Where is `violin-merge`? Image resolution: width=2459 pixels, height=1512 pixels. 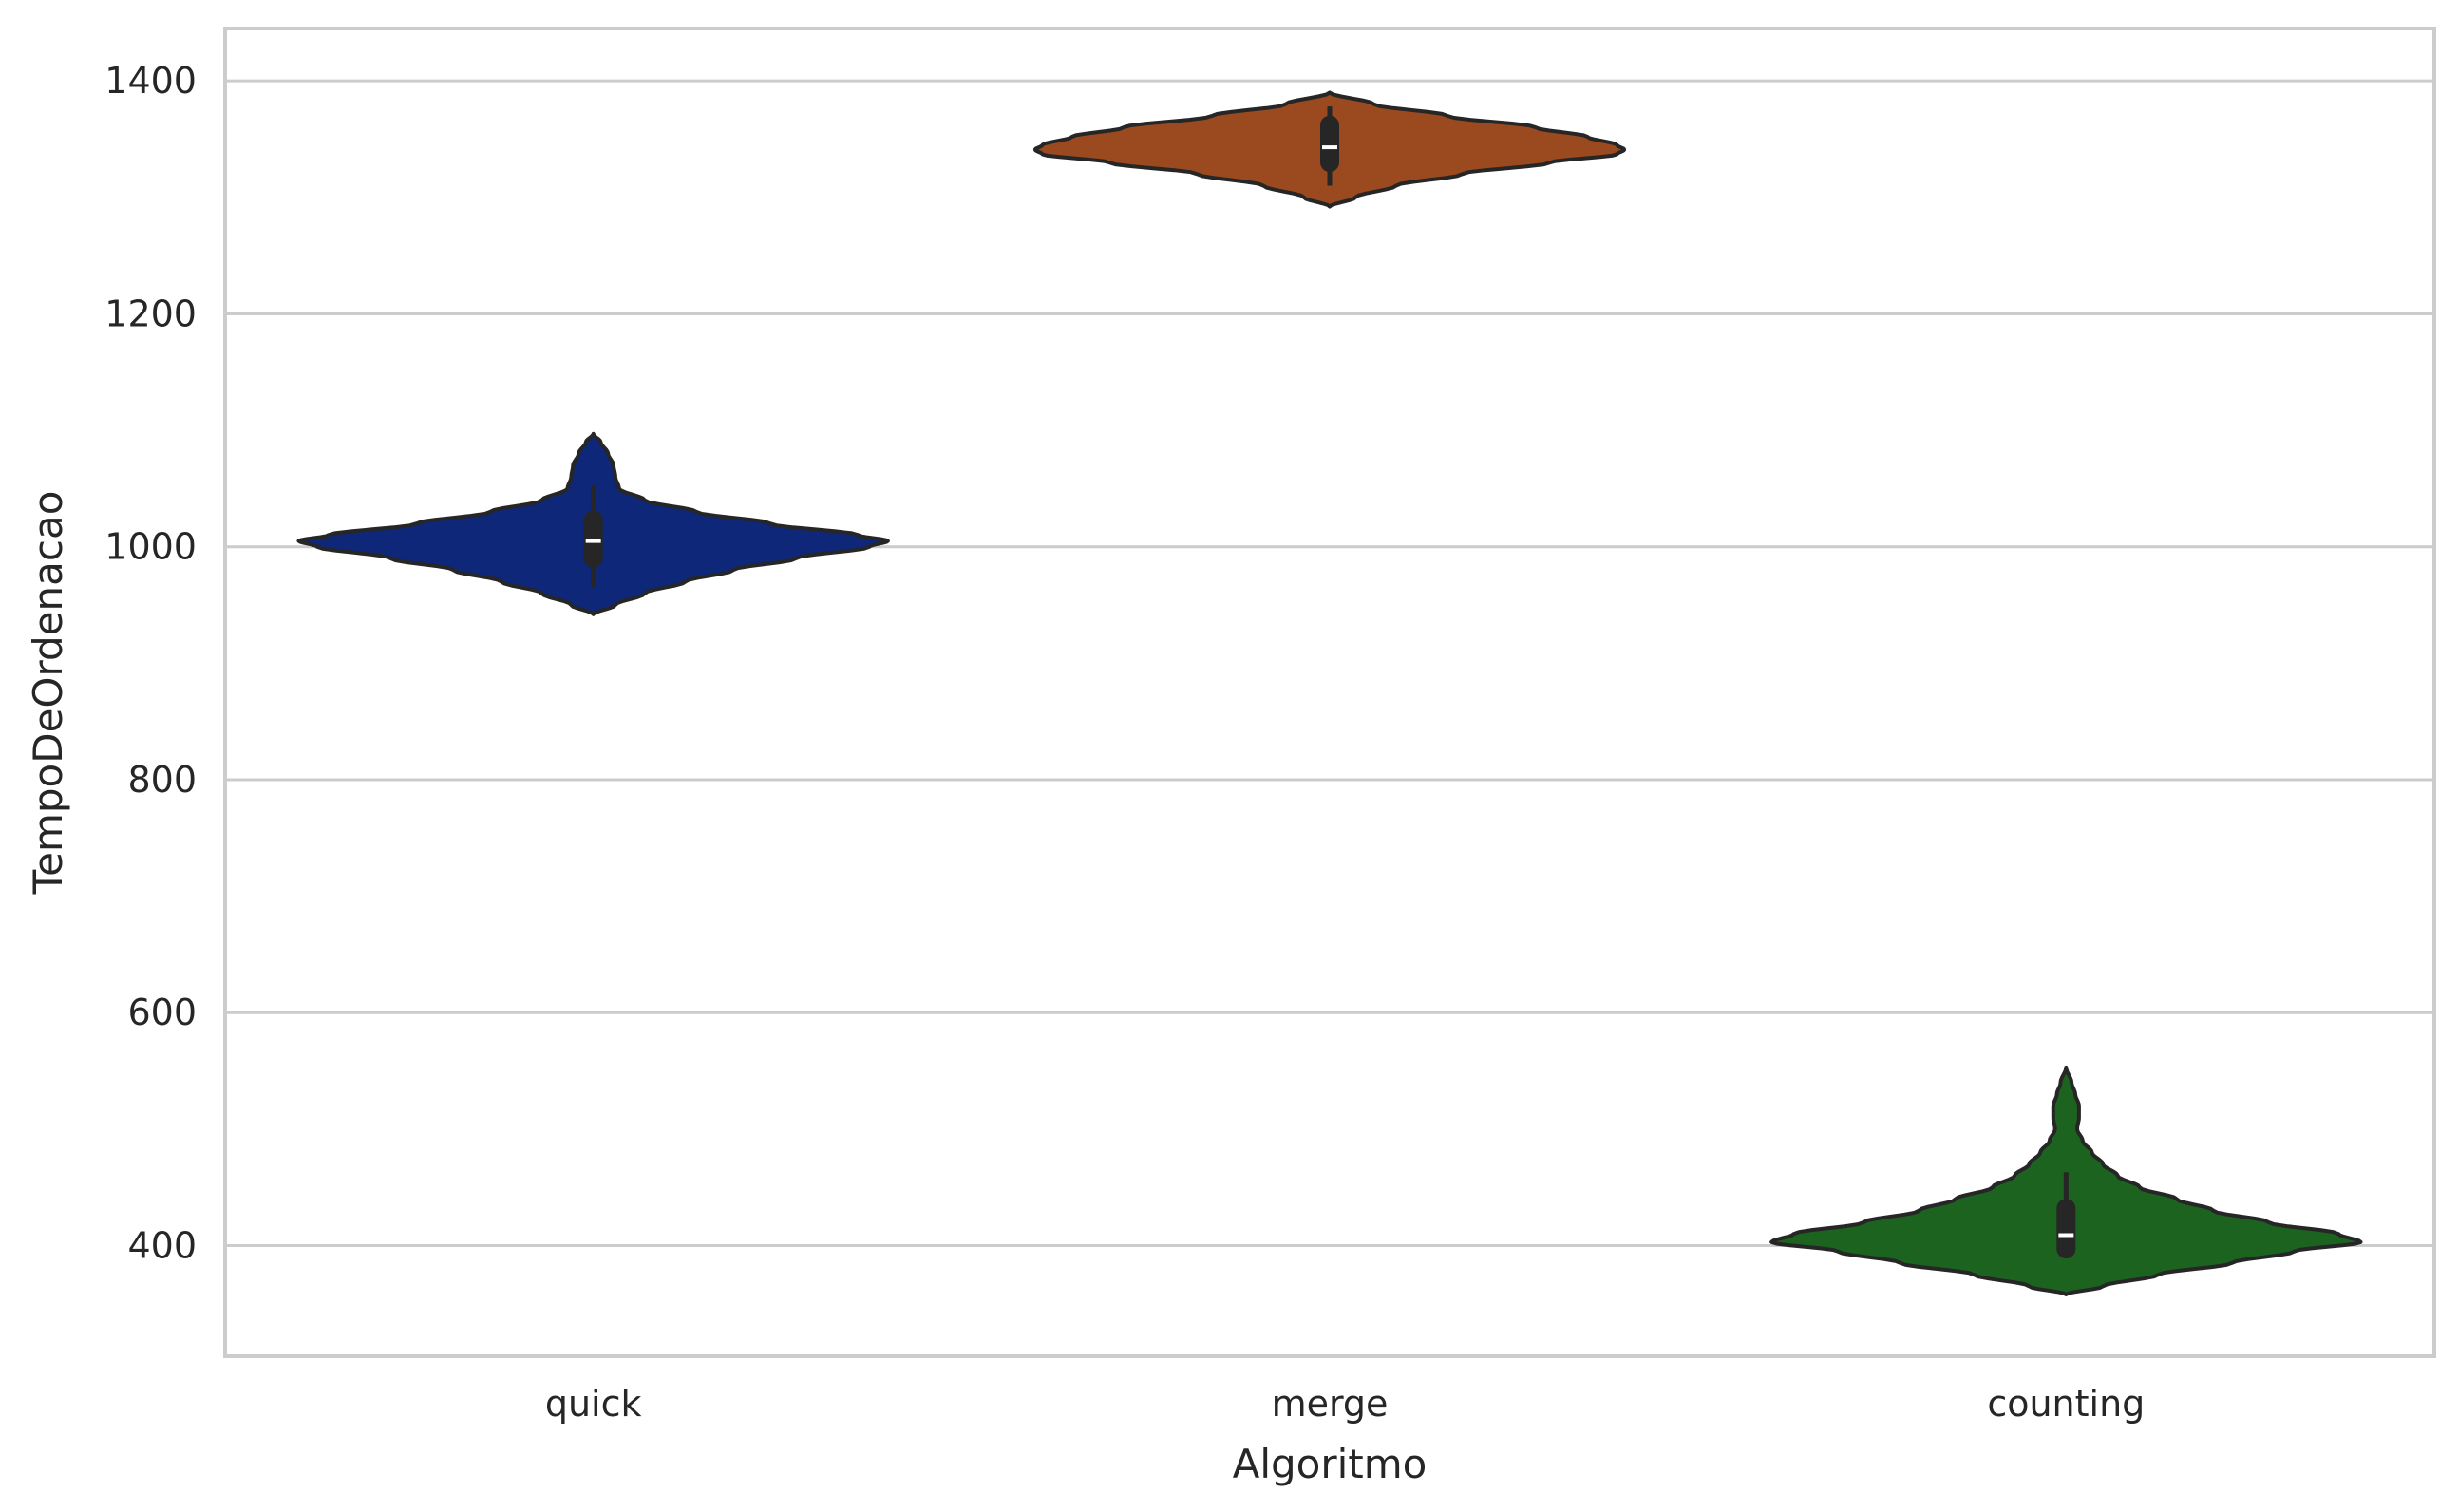
violin-merge is located at coordinates (1330, 150).